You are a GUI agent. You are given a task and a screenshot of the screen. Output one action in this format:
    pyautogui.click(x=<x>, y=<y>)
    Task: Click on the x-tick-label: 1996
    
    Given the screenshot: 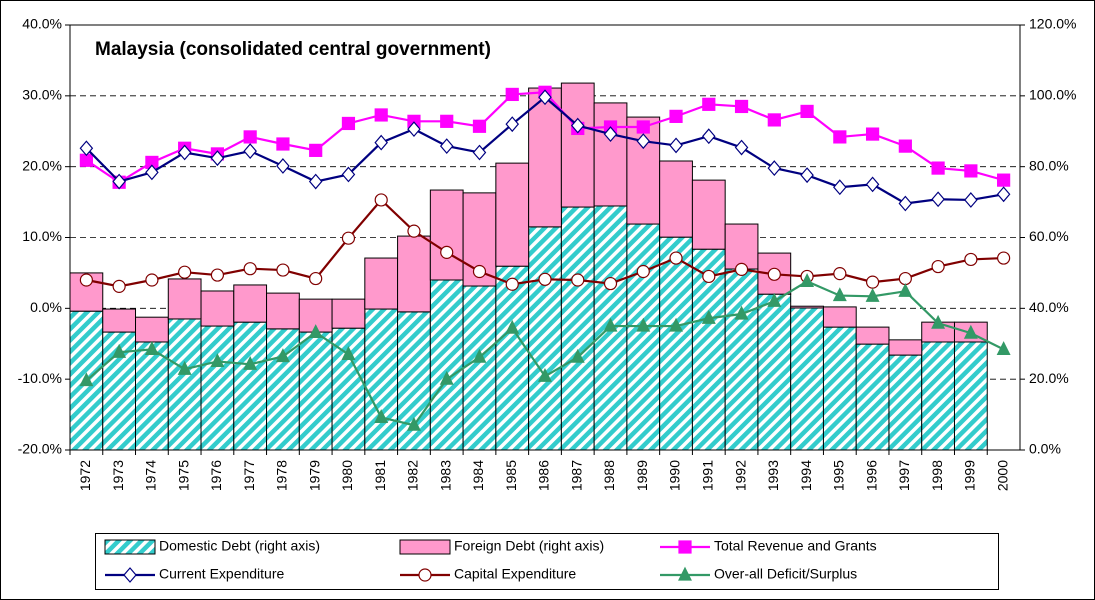 What is the action you would take?
    pyautogui.click(x=871, y=475)
    